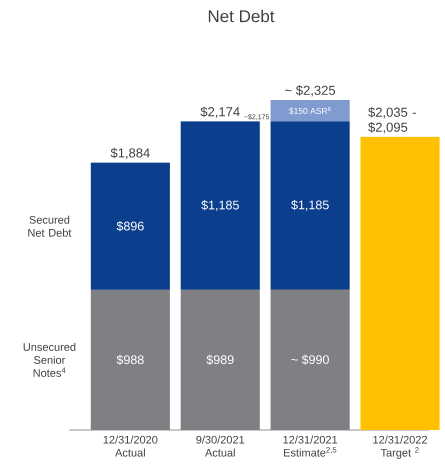 This screenshot has height=472, width=445. I want to click on x-tick-label: 12/31/2020 Actual, so click(131, 446).